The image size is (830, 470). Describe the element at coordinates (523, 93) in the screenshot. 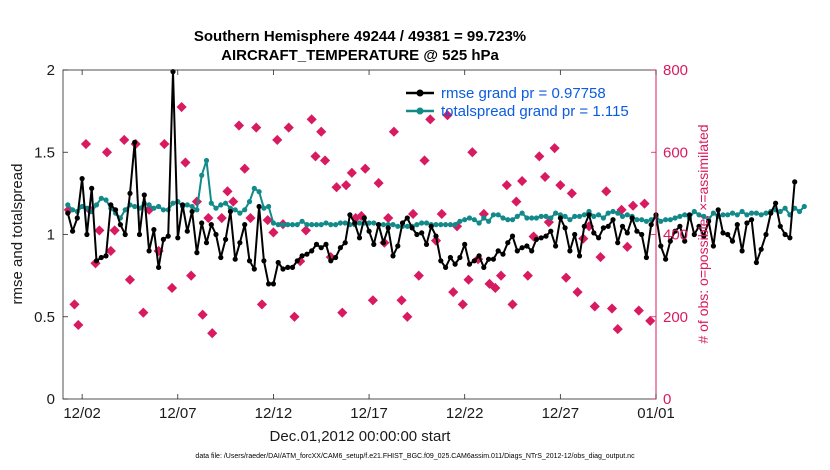

I see `legend-rmse-label: rmse grand pr = 0.97758` at that location.